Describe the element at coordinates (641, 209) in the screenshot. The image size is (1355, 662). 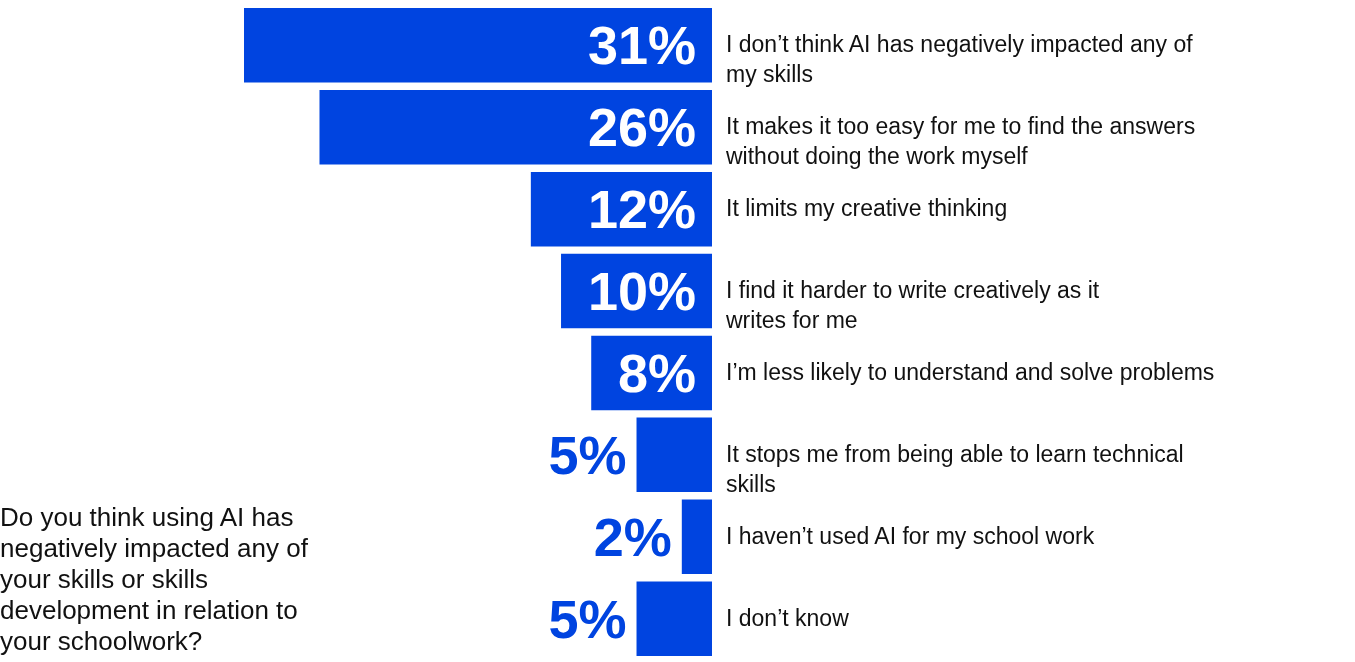
I see `data-label: 12%` at that location.